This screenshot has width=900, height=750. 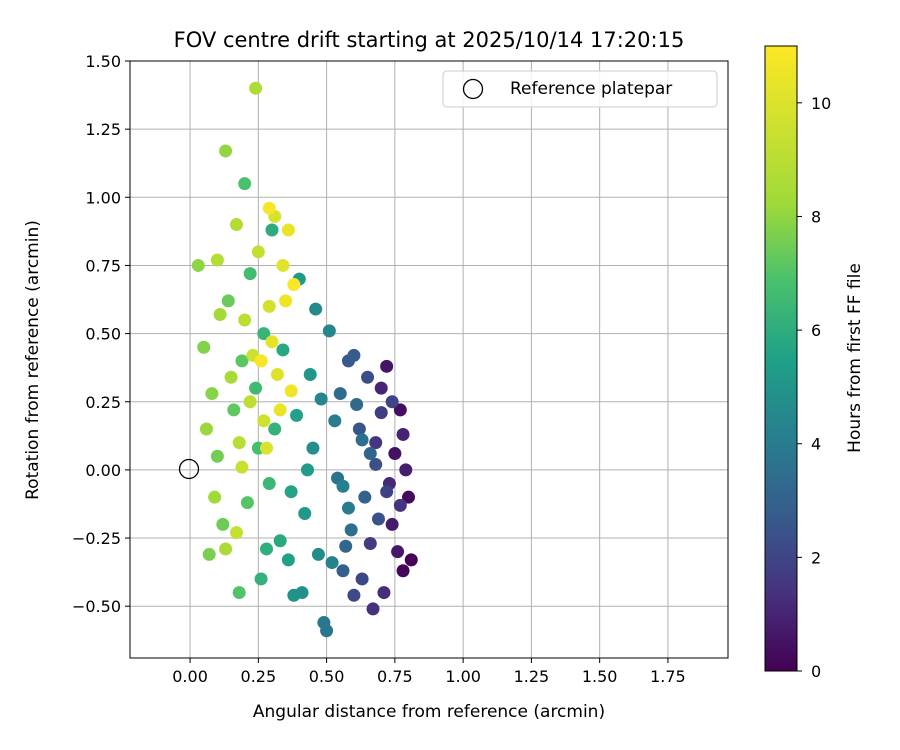 What do you see at coordinates (816, 557) in the screenshot?
I see `colorbar-tick-label: 2` at bounding box center [816, 557].